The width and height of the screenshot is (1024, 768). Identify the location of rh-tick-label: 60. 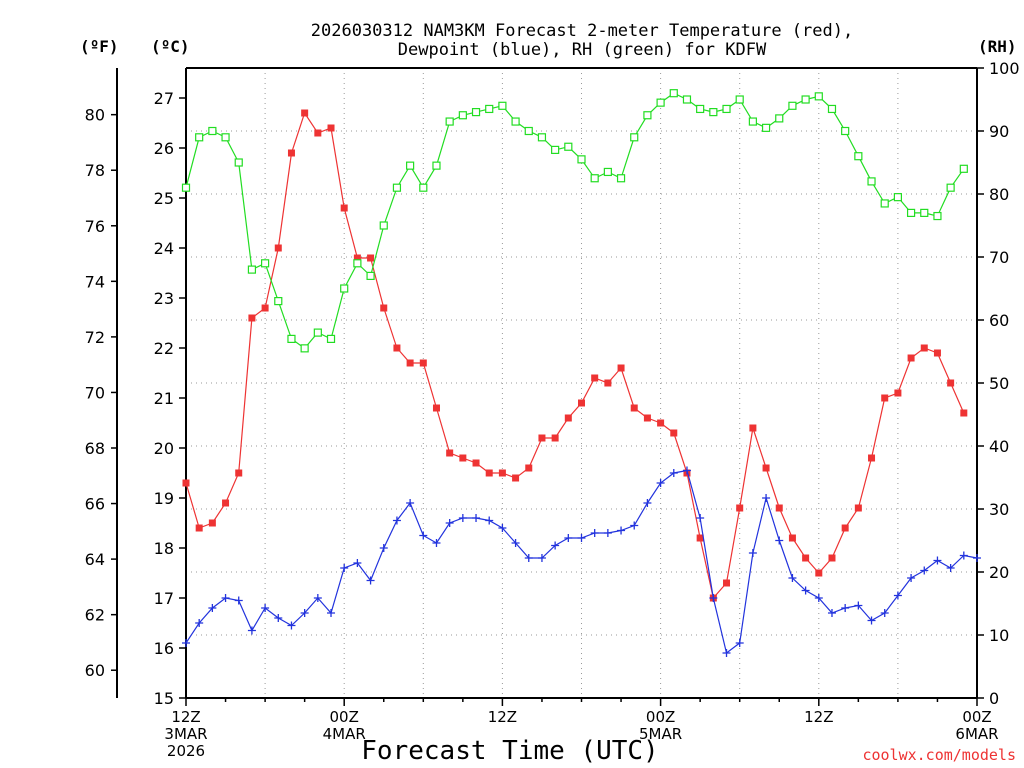
(999, 320).